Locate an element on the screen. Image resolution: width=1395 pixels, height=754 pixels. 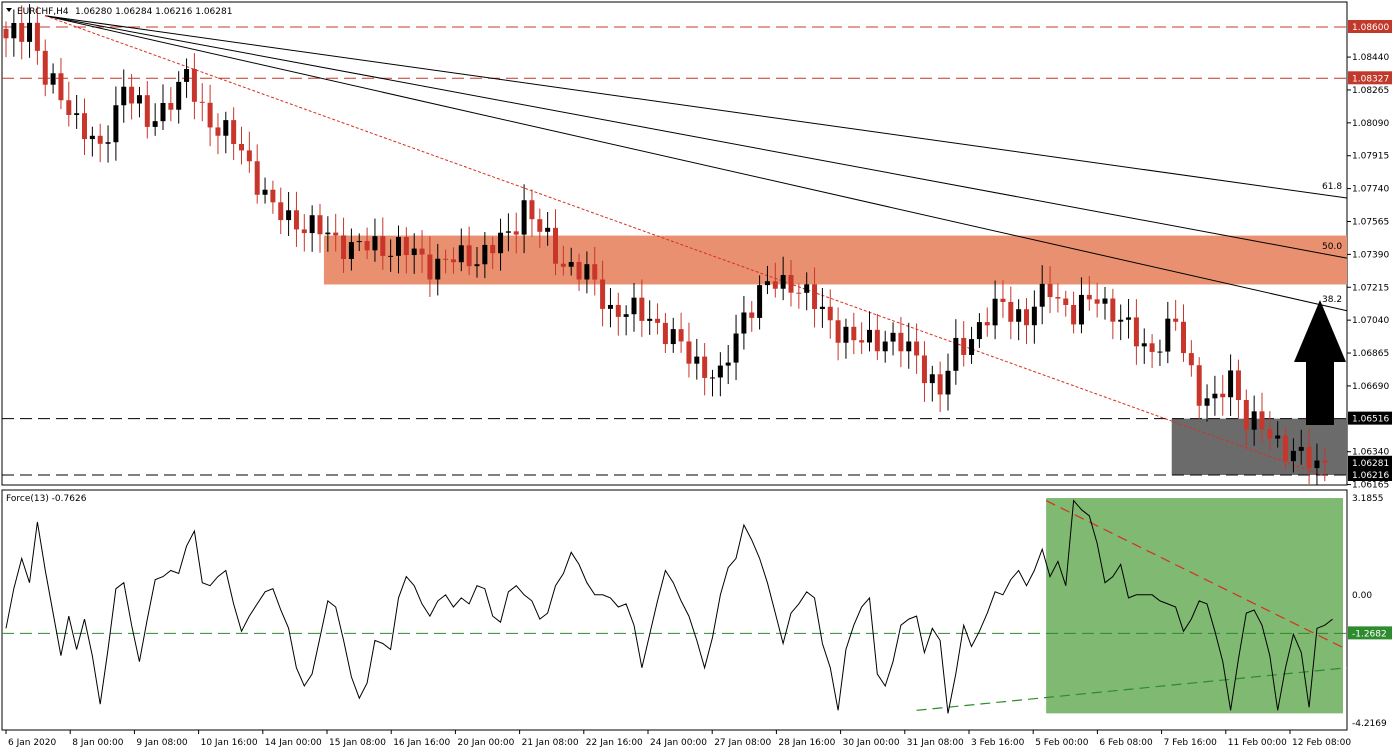
dropdown-triangle-icon is located at coordinates (9, 10).